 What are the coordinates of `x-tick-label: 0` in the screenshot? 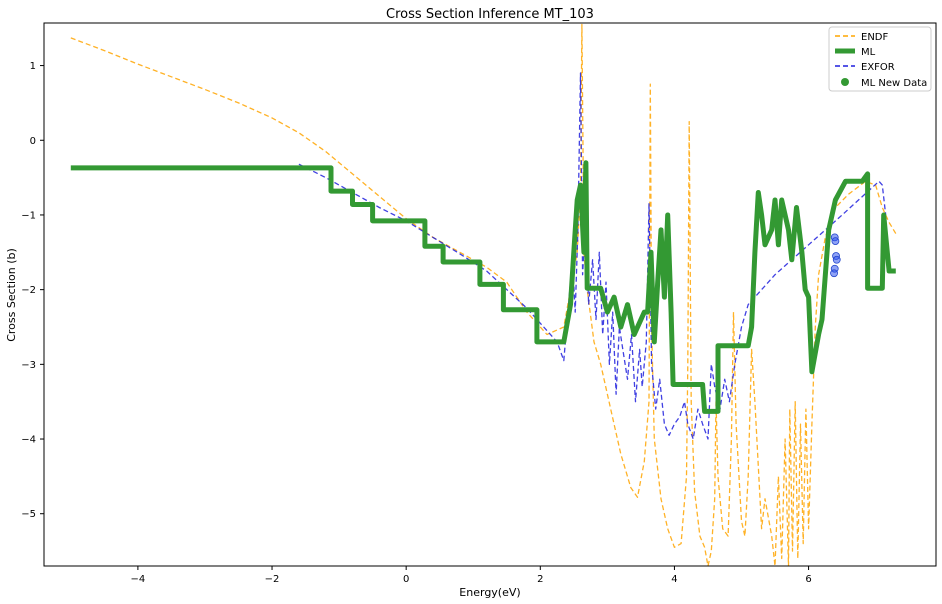 It's located at (406, 579).